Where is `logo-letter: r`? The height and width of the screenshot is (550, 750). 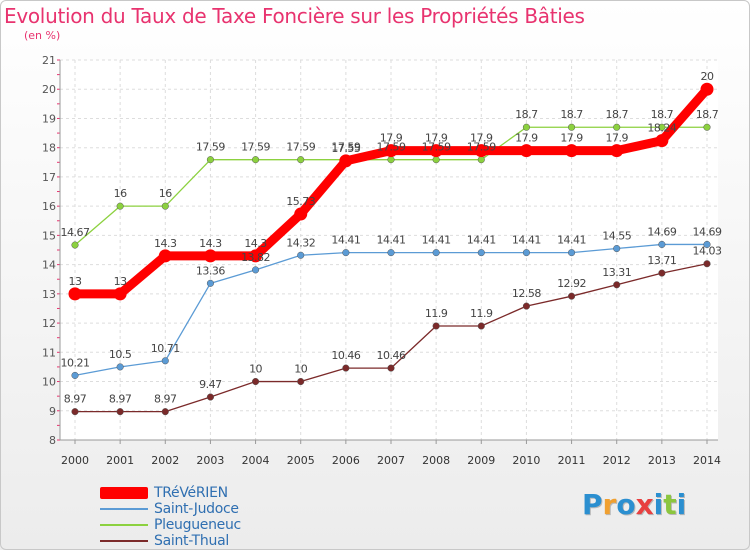 logo-letter: r is located at coordinates (609, 504).